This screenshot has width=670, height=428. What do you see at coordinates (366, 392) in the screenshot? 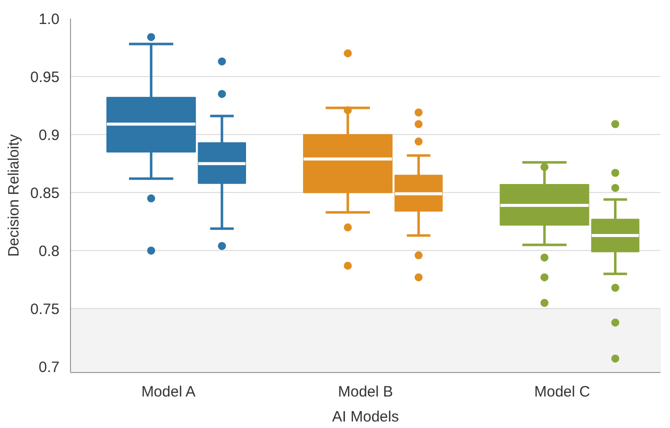
I see `x-tick-label: Model B` at bounding box center [366, 392].